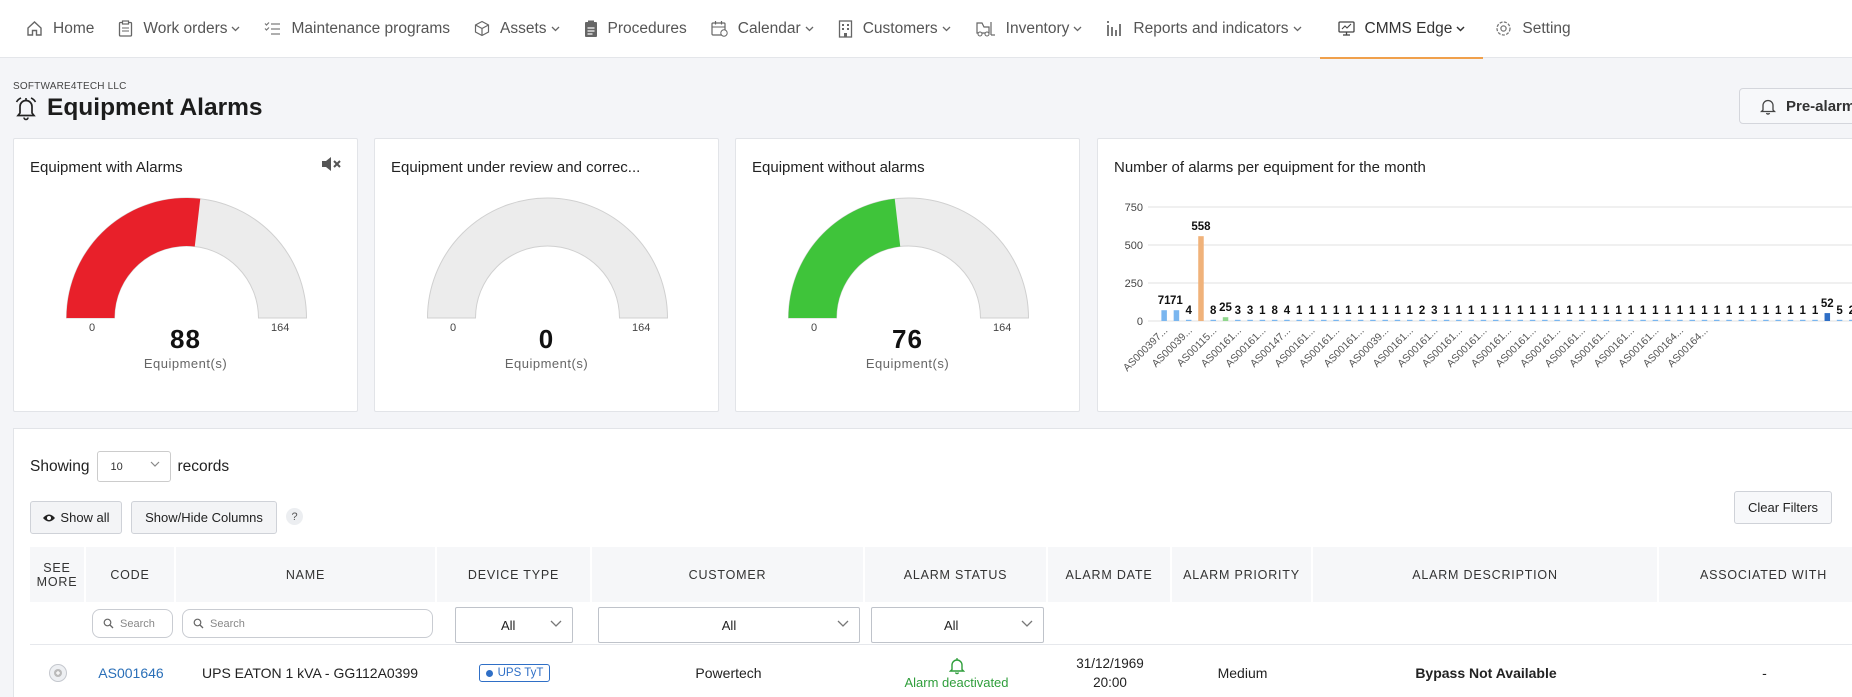 The image size is (1852, 697). I want to click on col-associated-with: ASSOCIATED WITH, so click(1755, 574).